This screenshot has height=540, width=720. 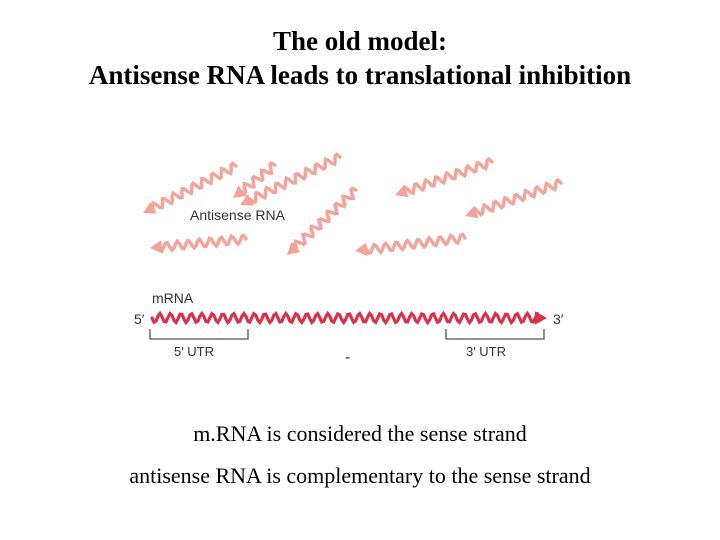 What do you see at coordinates (173, 298) in the screenshot?
I see `mrna-label: mRNA` at bounding box center [173, 298].